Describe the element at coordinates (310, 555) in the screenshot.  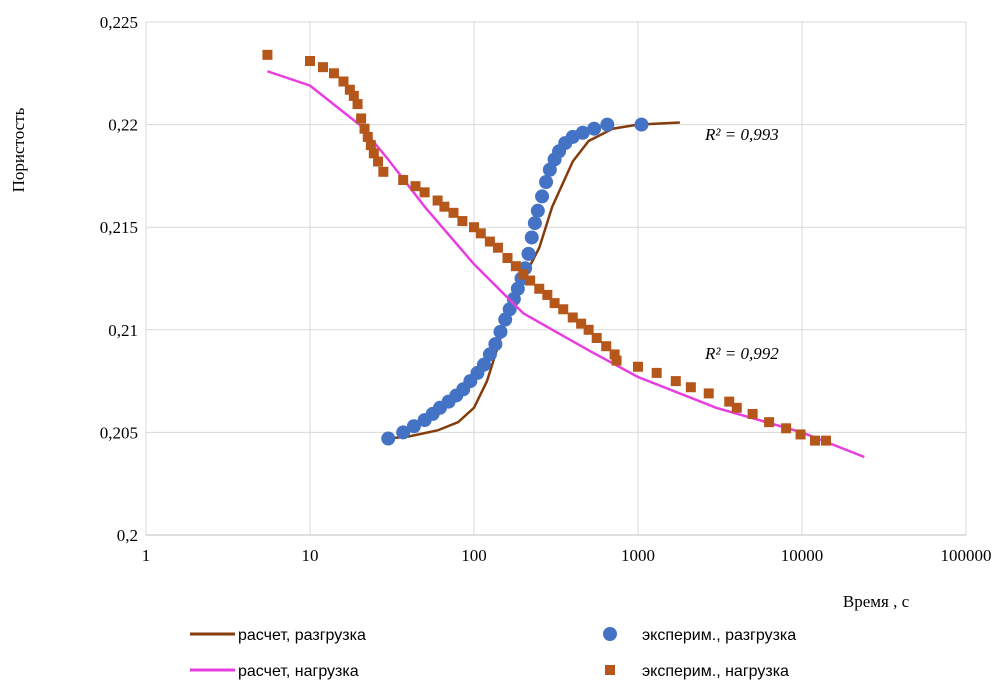
I see `x-tick-label: 10` at that location.